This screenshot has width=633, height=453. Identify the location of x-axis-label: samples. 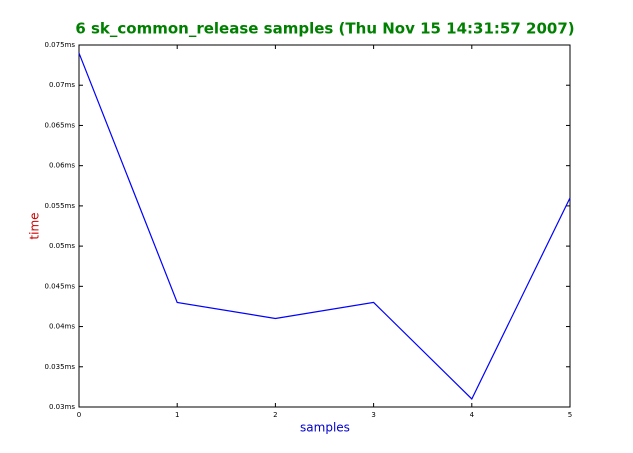
(325, 428).